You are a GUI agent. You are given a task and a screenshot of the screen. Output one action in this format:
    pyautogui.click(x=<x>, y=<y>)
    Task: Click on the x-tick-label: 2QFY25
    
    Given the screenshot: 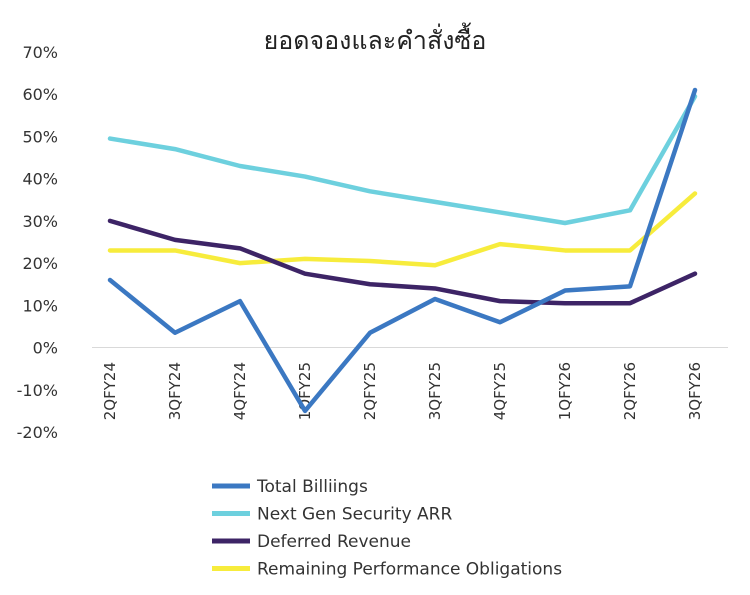 What is the action you would take?
    pyautogui.click(x=370, y=391)
    